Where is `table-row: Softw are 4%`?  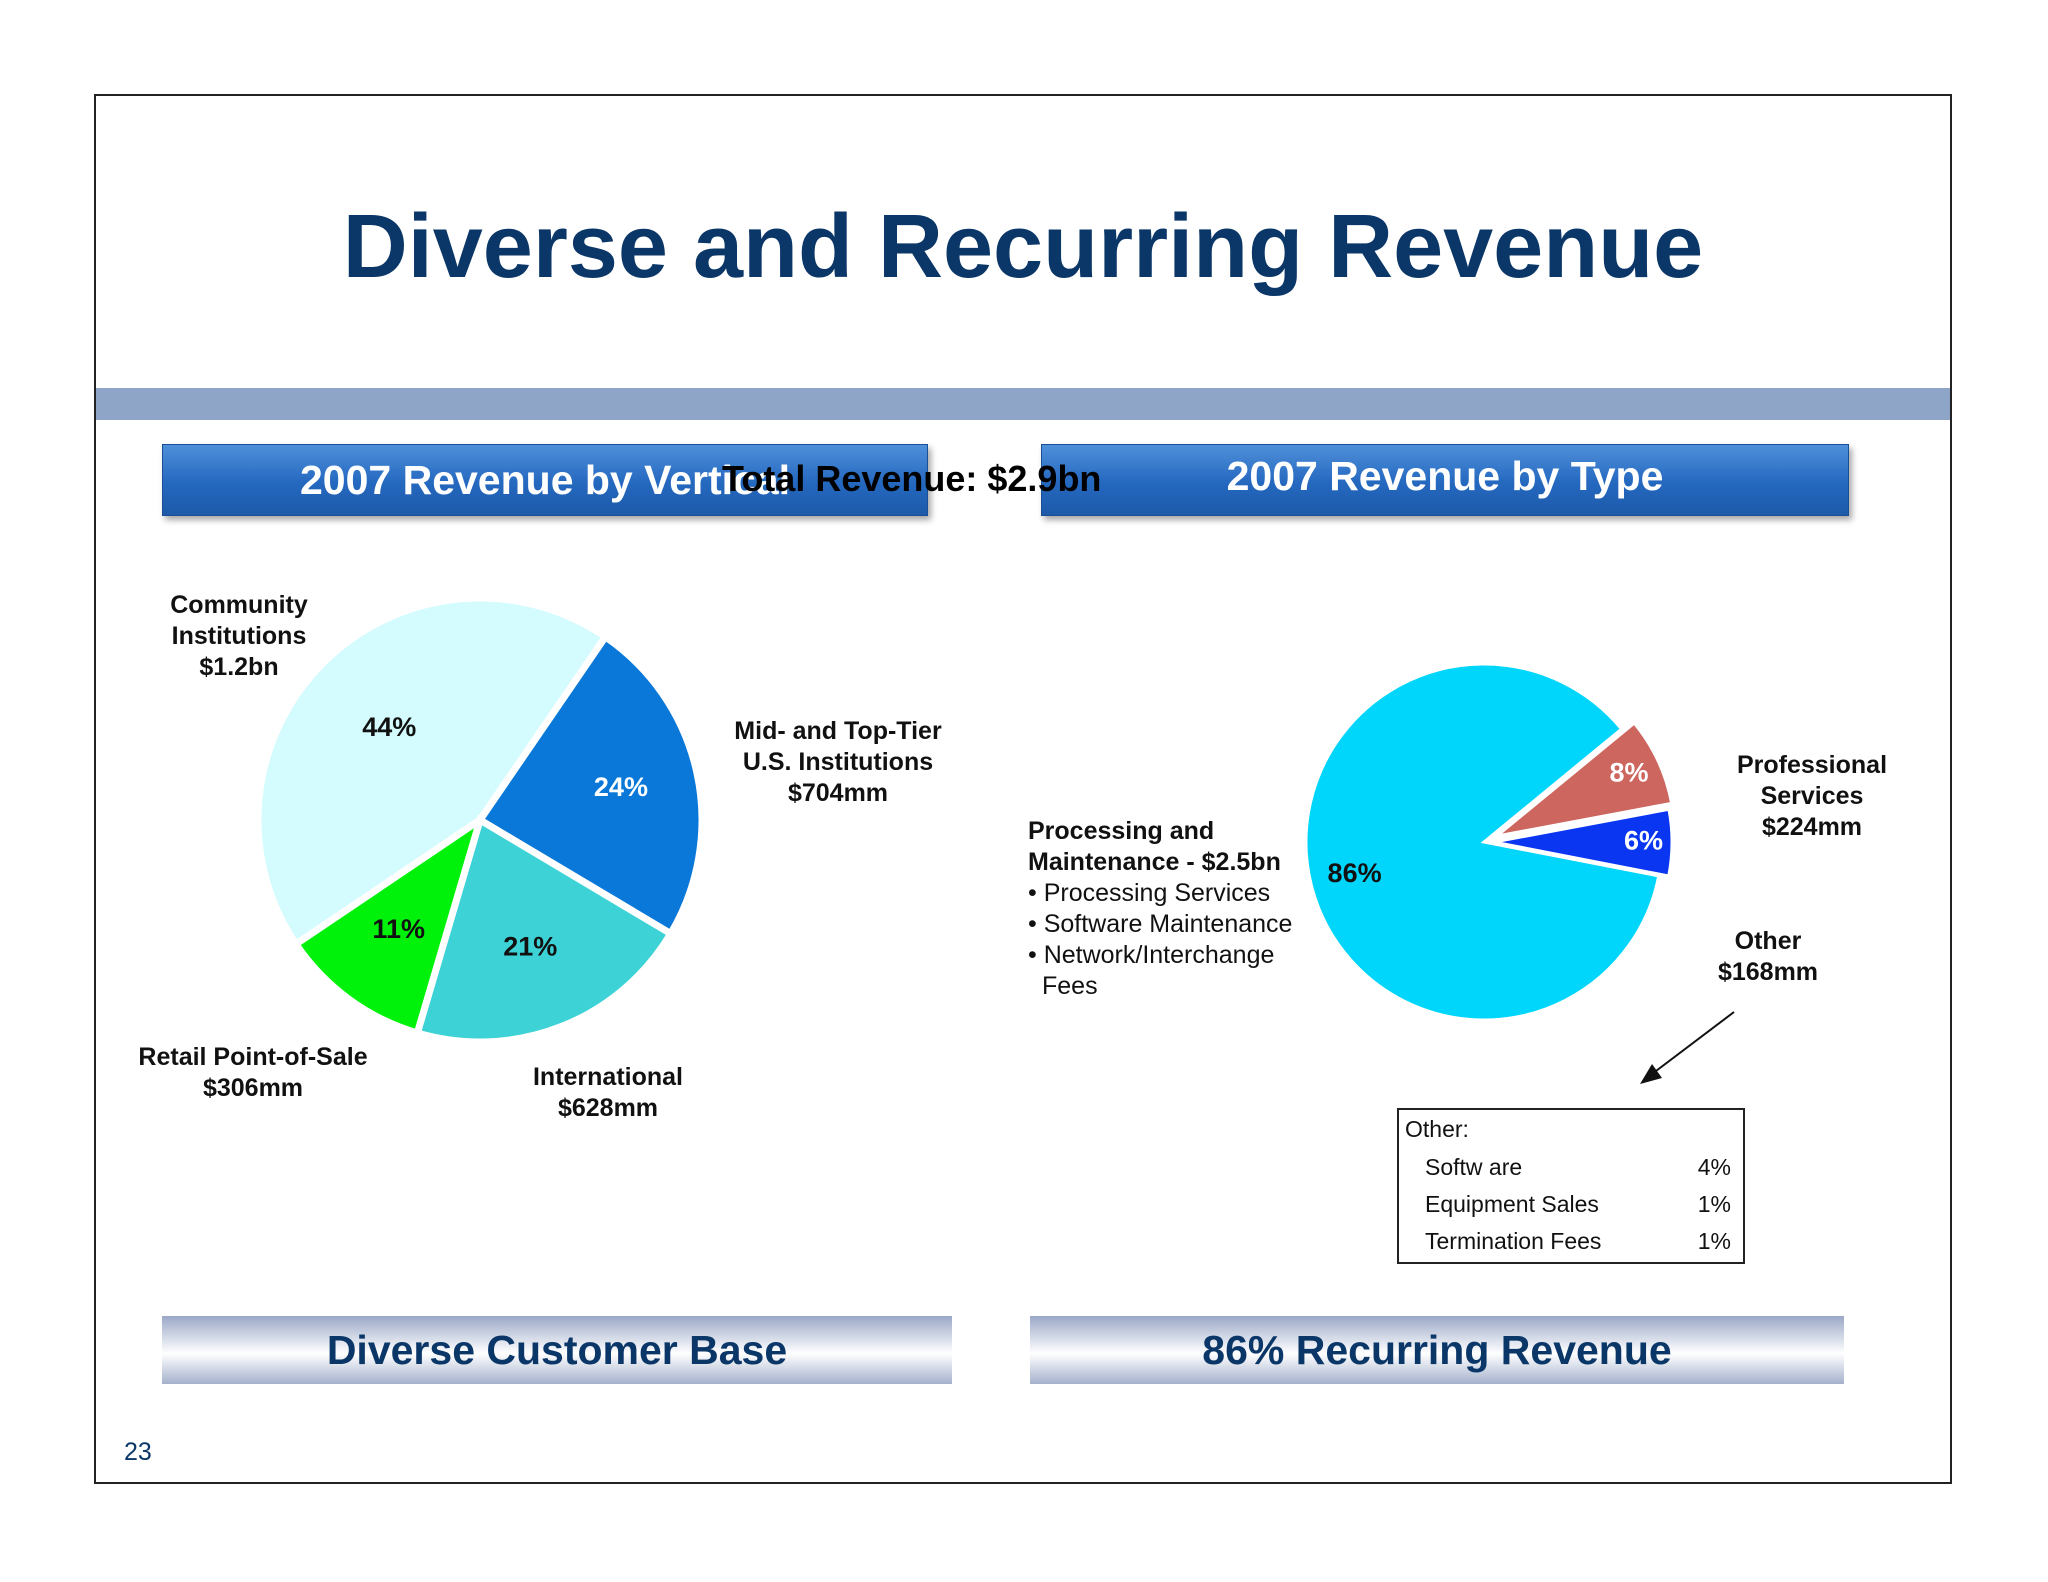 table-row: Softw are 4% is located at coordinates (1578, 1167).